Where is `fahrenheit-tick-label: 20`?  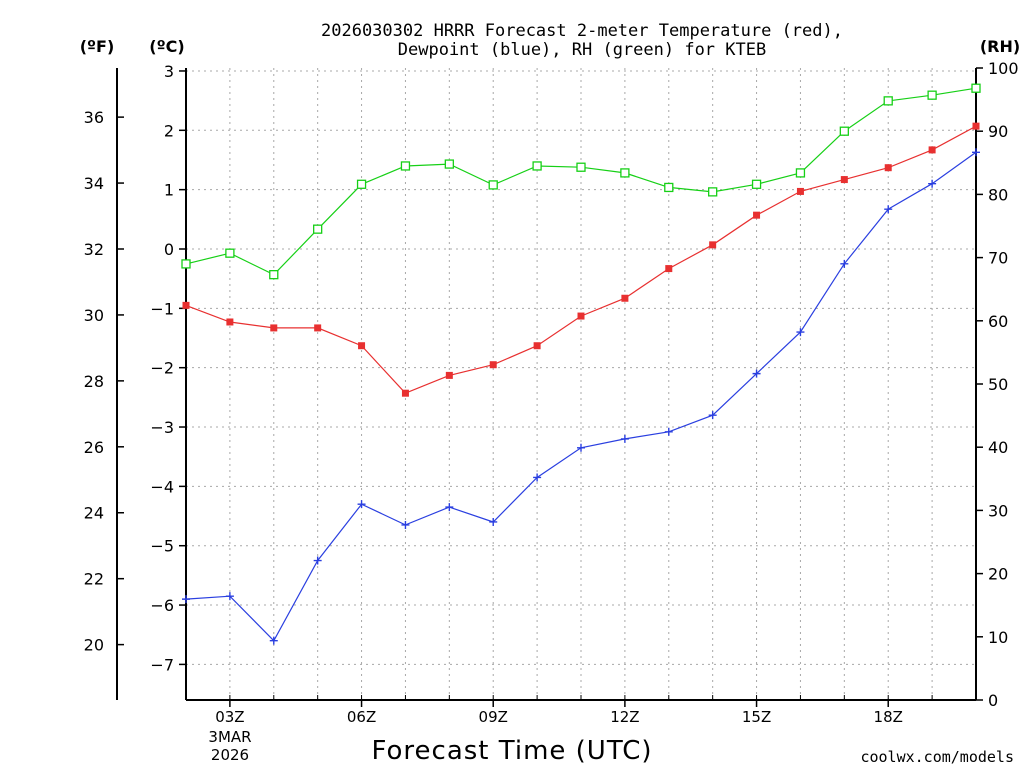
fahrenheit-tick-label: 20 is located at coordinates (94, 645).